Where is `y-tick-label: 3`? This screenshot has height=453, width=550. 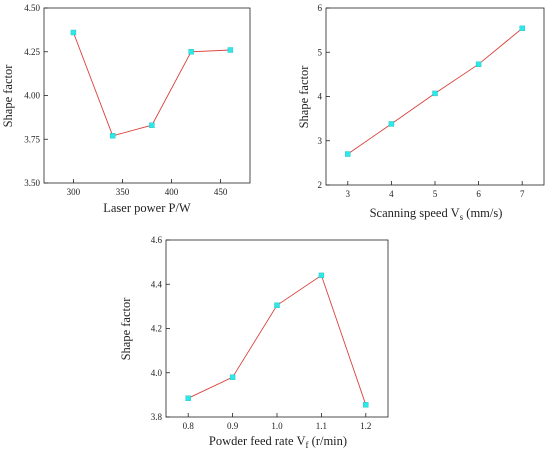 y-tick-label: 3 is located at coordinates (320, 141).